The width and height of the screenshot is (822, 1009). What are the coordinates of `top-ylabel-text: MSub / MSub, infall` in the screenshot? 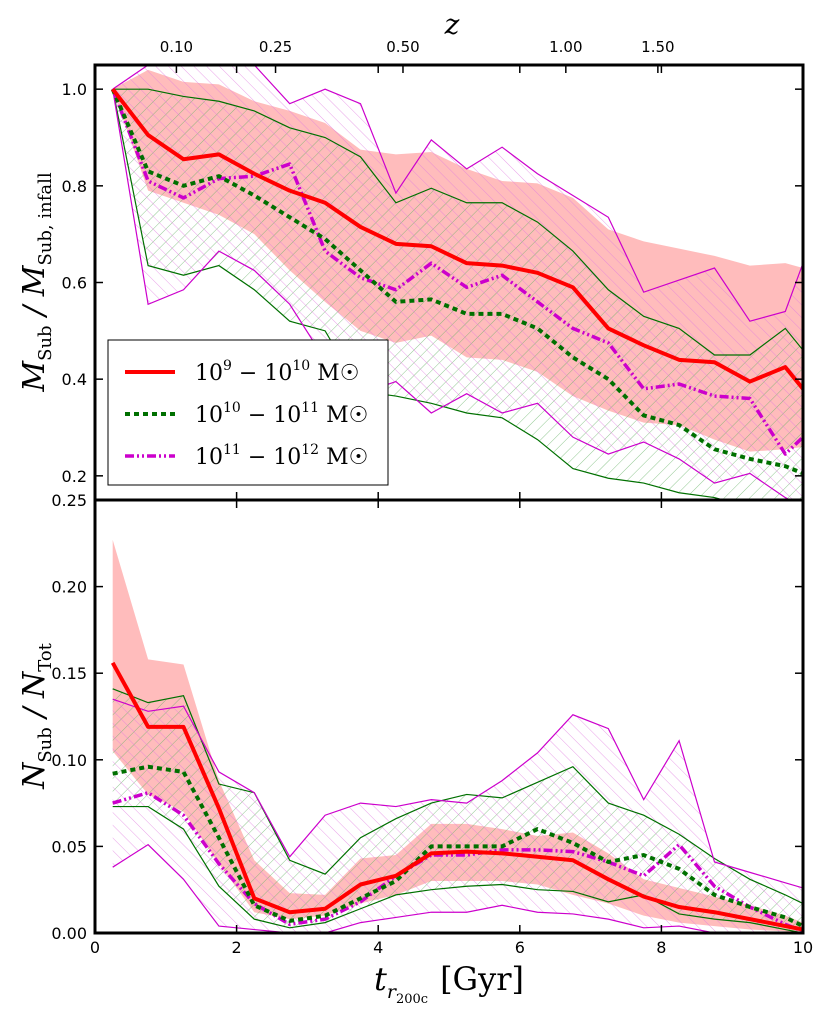 It's located at (36, 282).